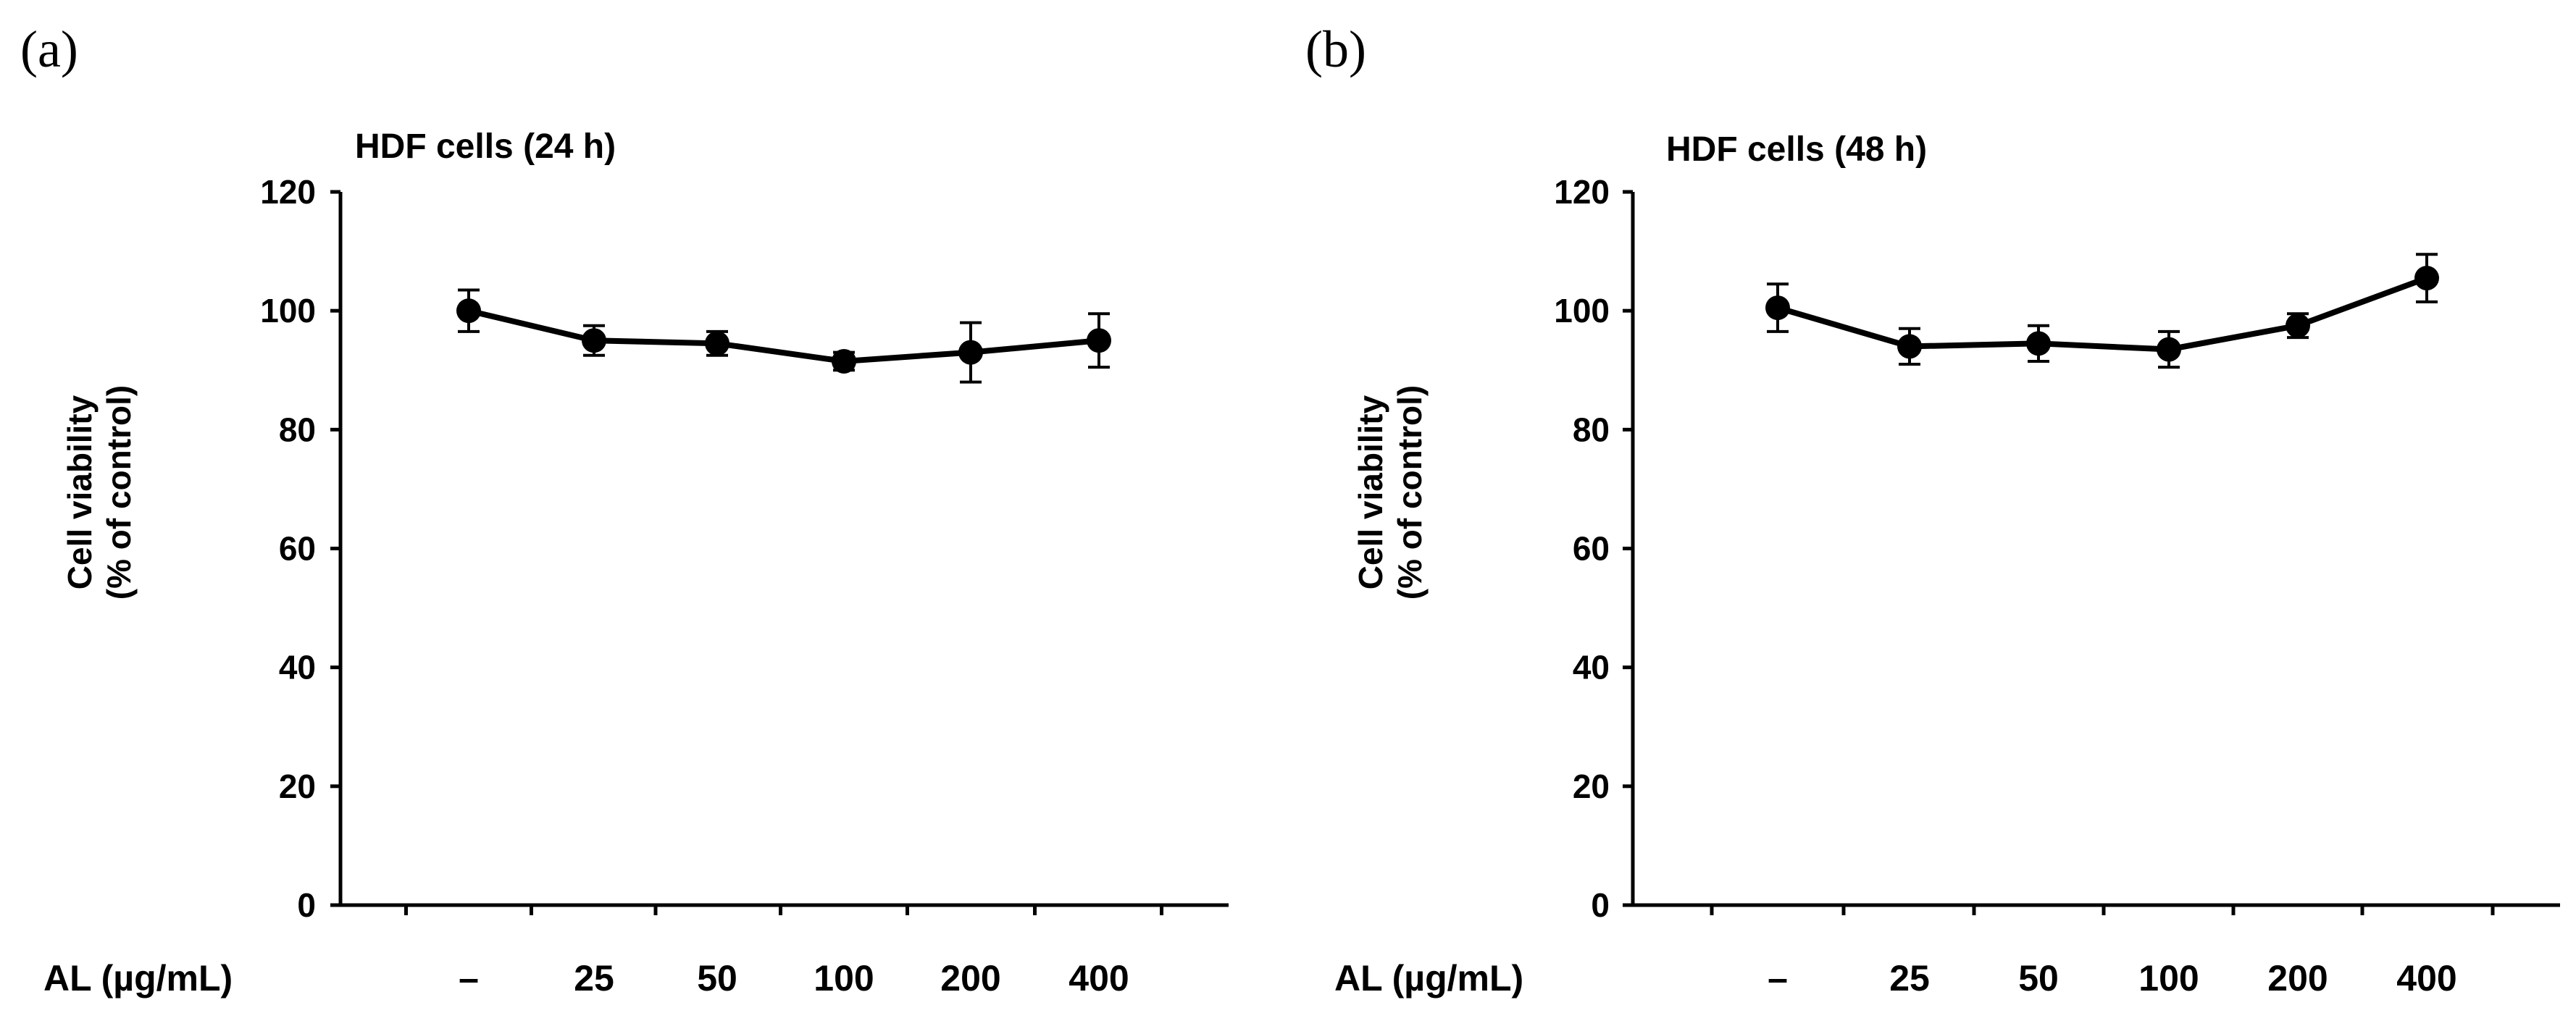 Image resolution: width=2576 pixels, height=1034 pixels. Describe the element at coordinates (1428, 978) in the screenshot. I see `panel-b-xlabel: AL (µg/mL)` at that location.